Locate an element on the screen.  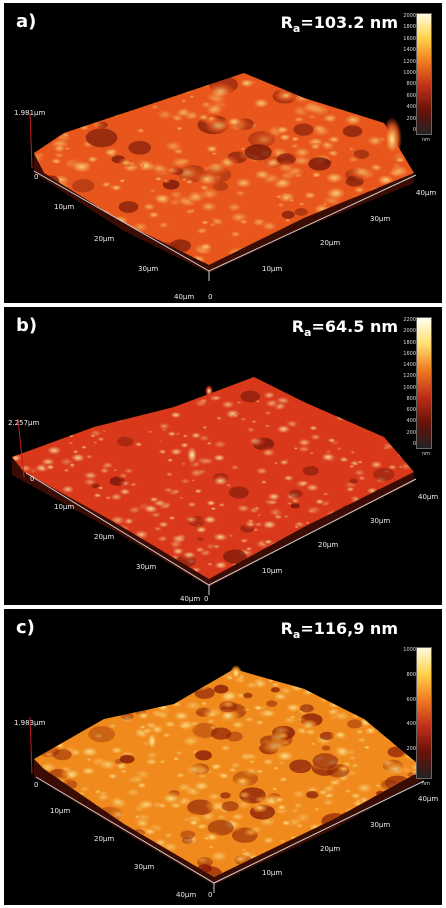
scale-tick: 1000 is located at coordinates (409, 387).